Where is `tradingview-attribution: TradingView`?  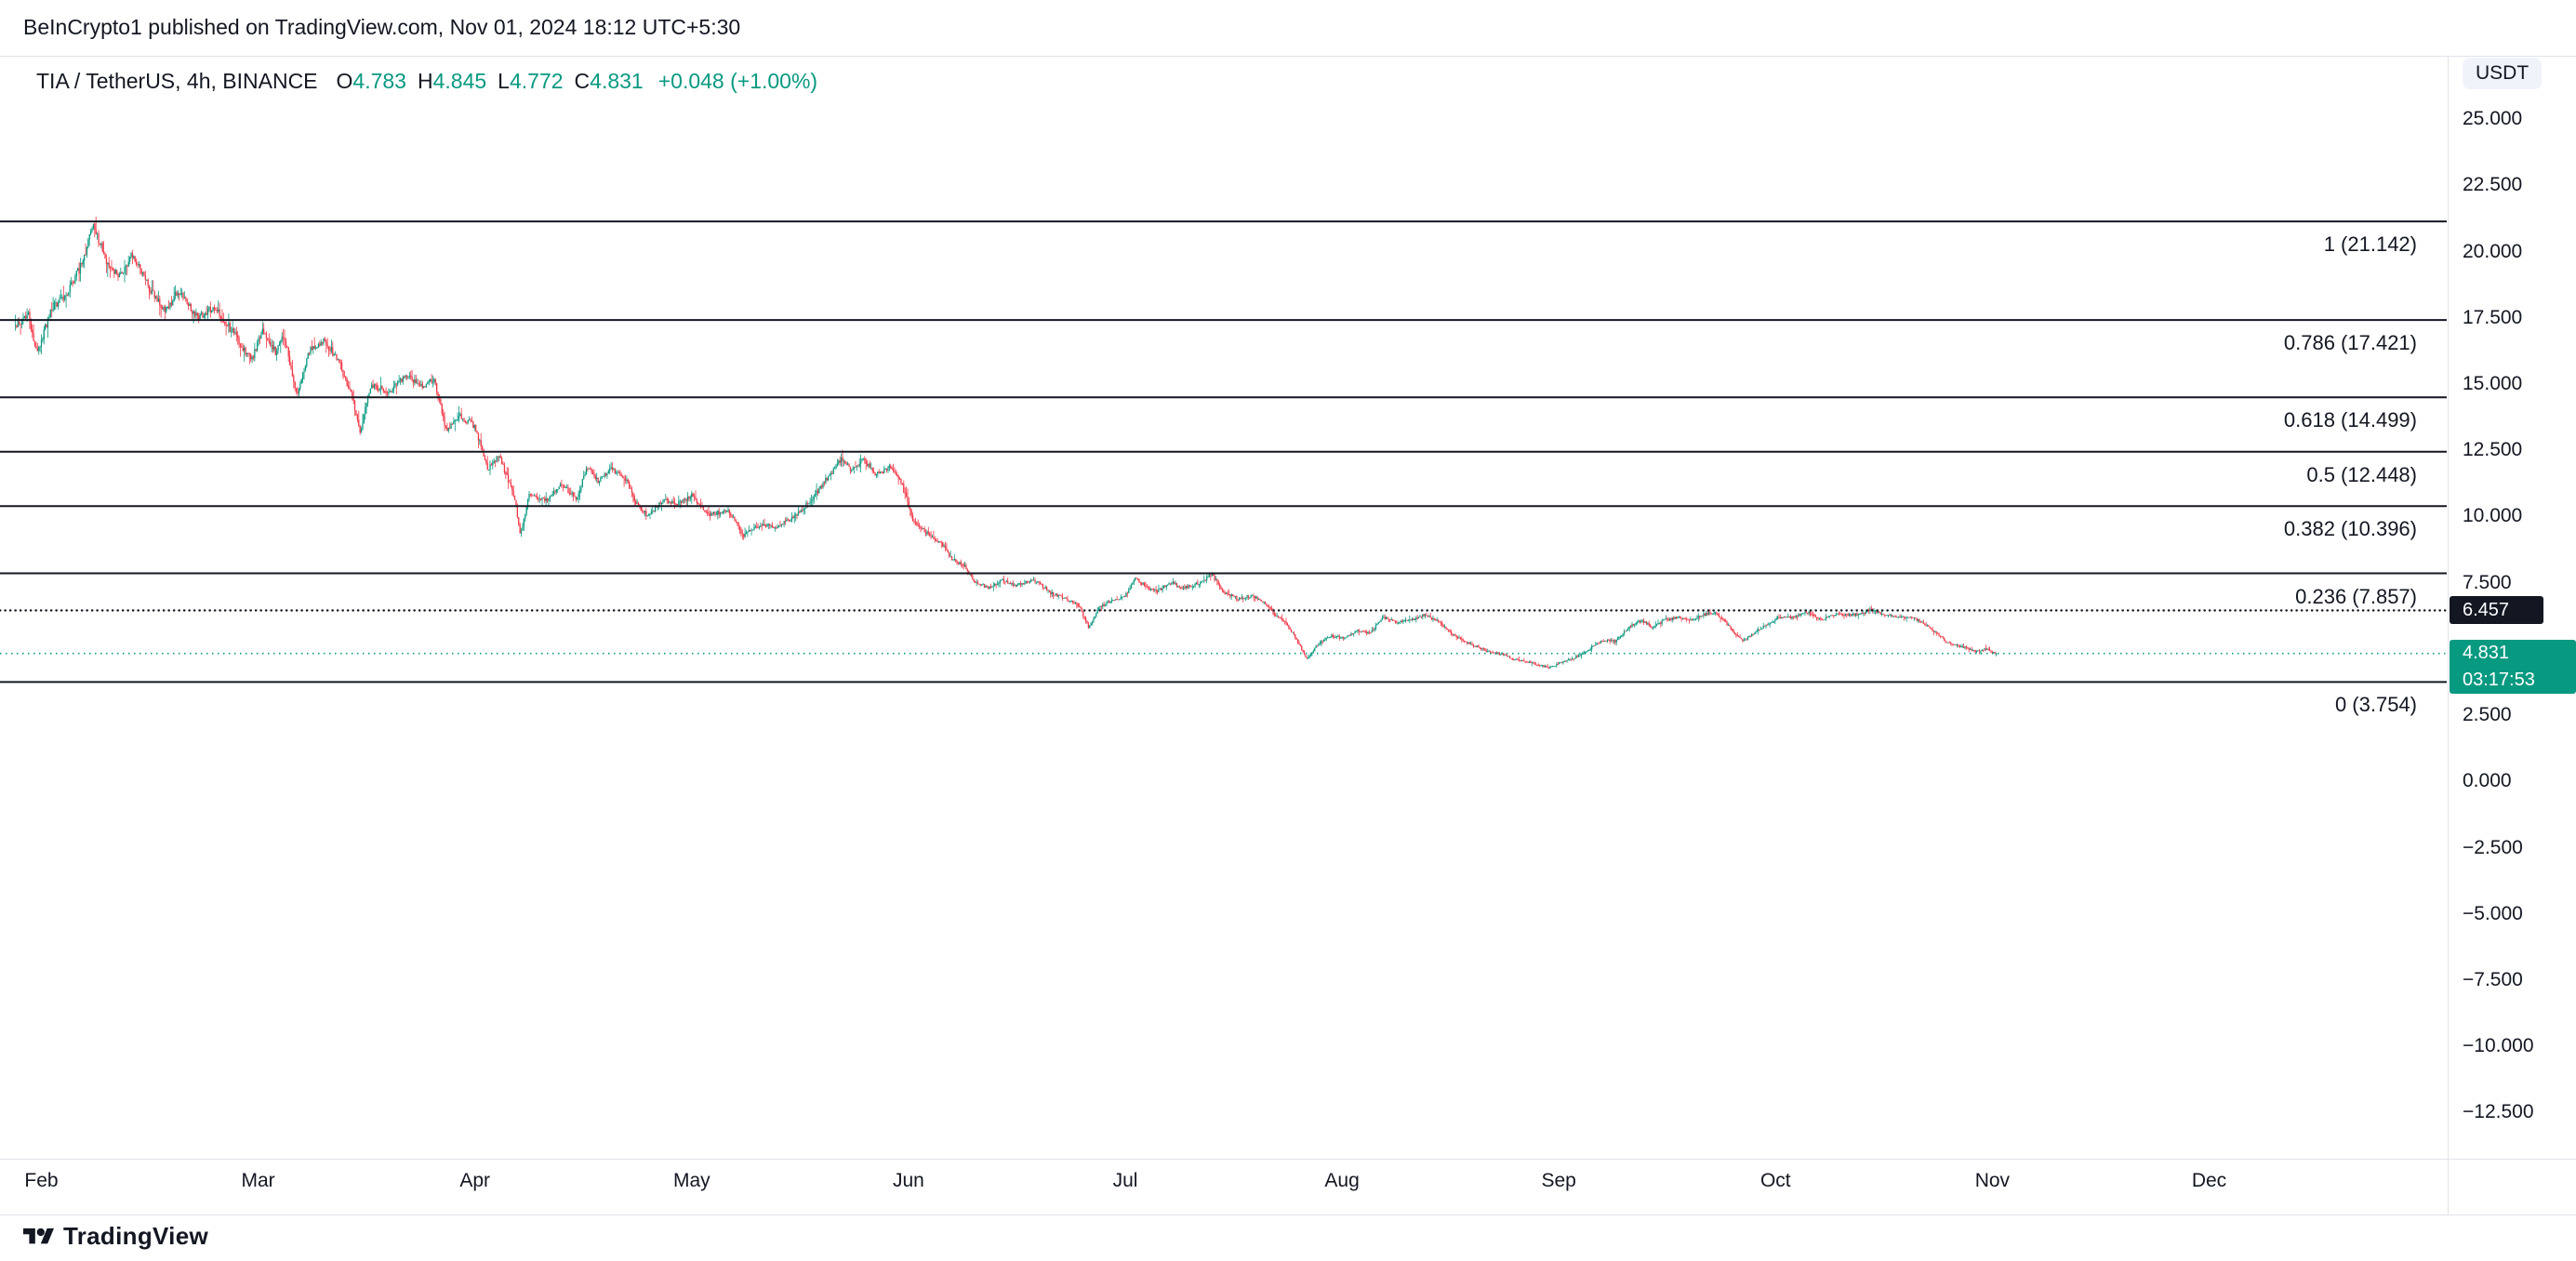 tradingview-attribution: TradingView is located at coordinates (115, 1236).